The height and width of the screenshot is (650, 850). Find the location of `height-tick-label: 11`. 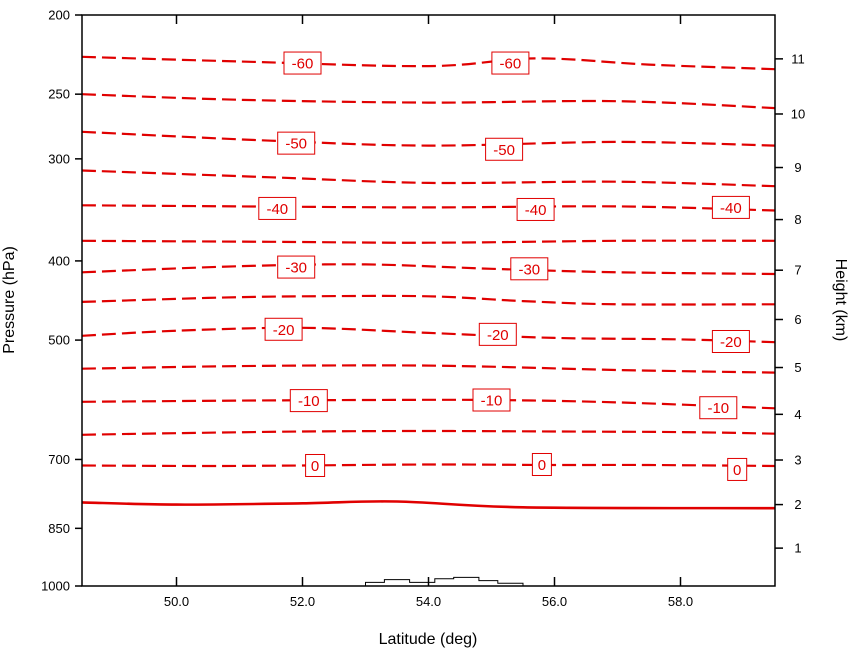

height-tick-label: 11 is located at coordinates (798, 58).